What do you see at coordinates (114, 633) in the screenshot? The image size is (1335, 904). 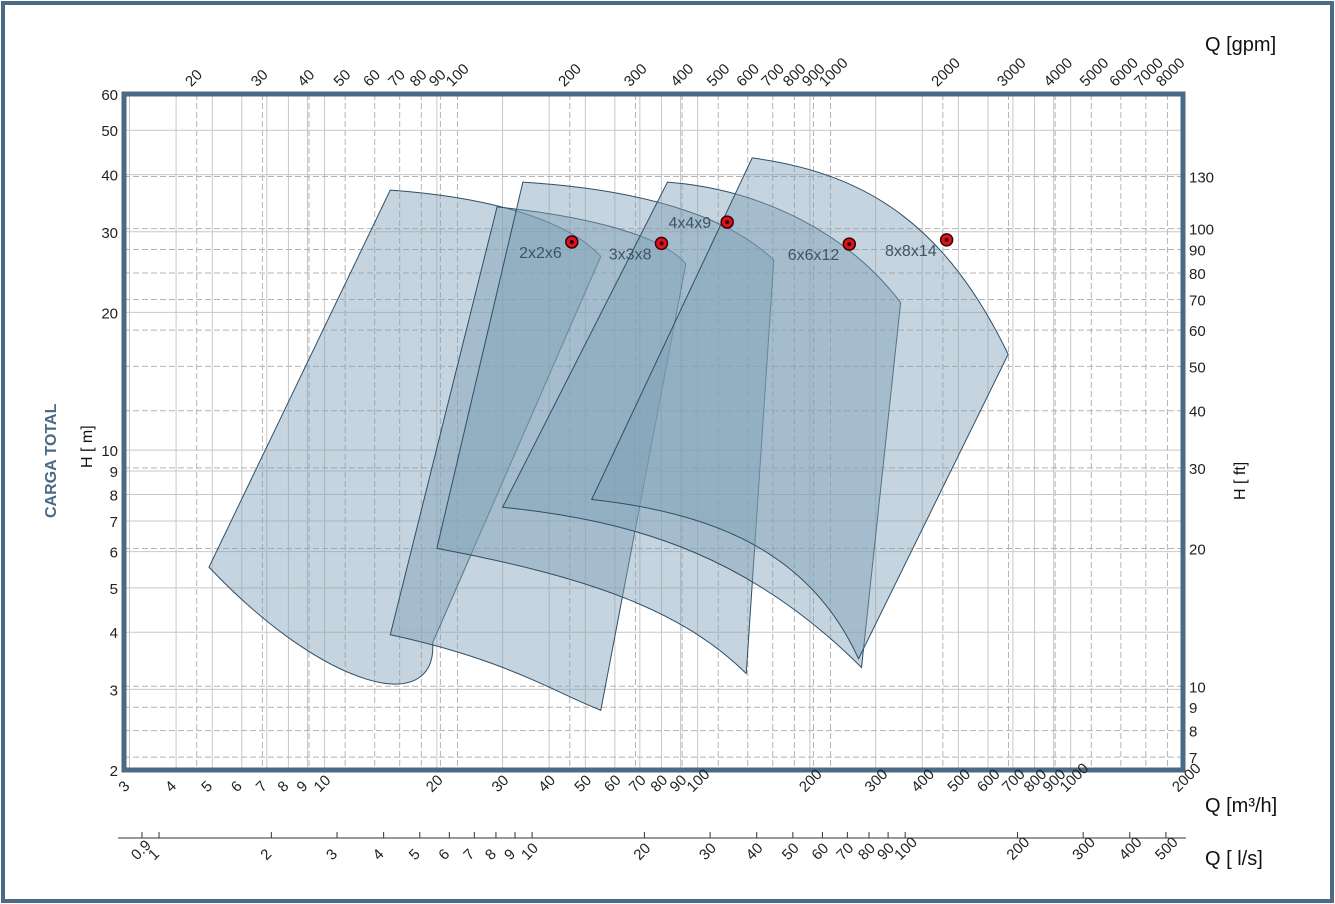 I see `tick-label-m: 4` at bounding box center [114, 633].